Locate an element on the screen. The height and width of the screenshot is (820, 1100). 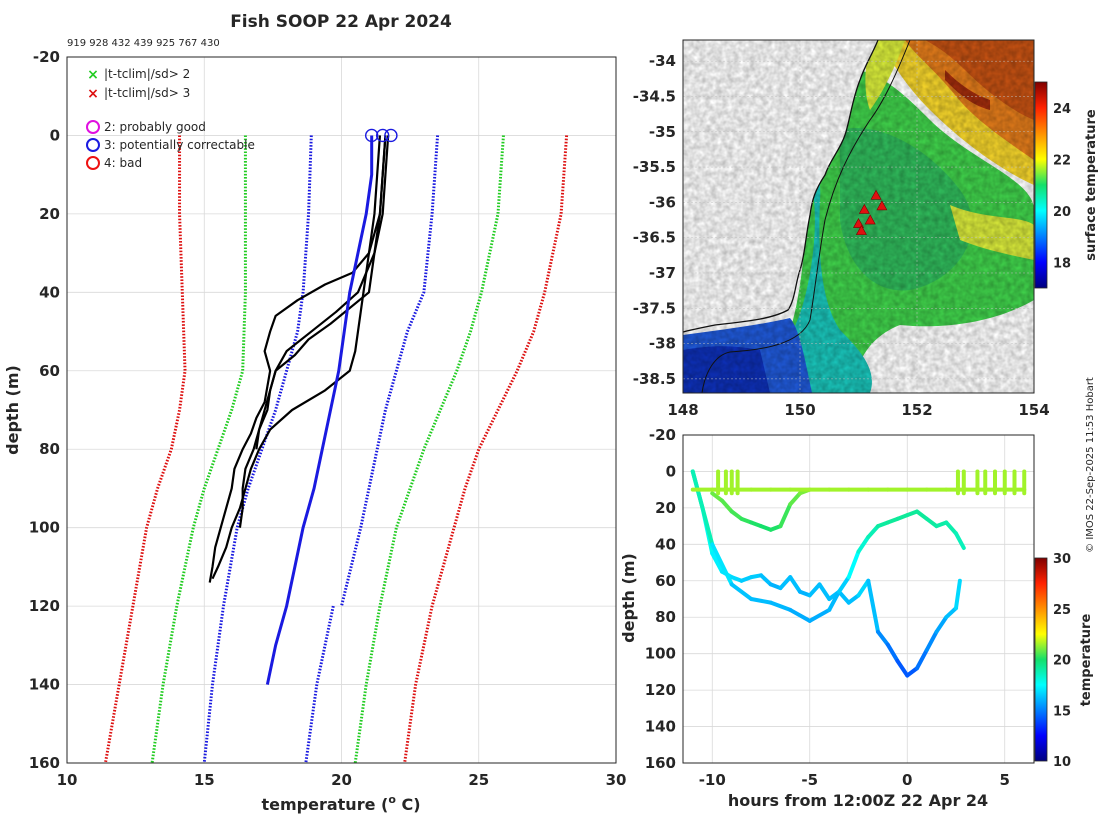
legend-flag-label: |t-tclim|/sd> 2 is located at coordinates (147, 74).